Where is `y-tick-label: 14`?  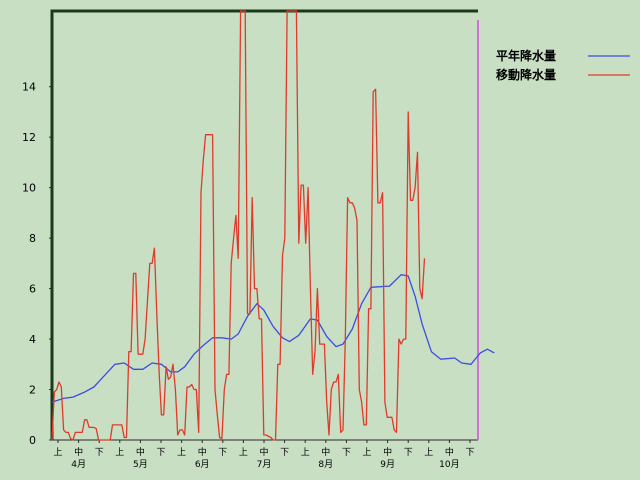
y-tick-label: 14 is located at coordinates (29, 87).